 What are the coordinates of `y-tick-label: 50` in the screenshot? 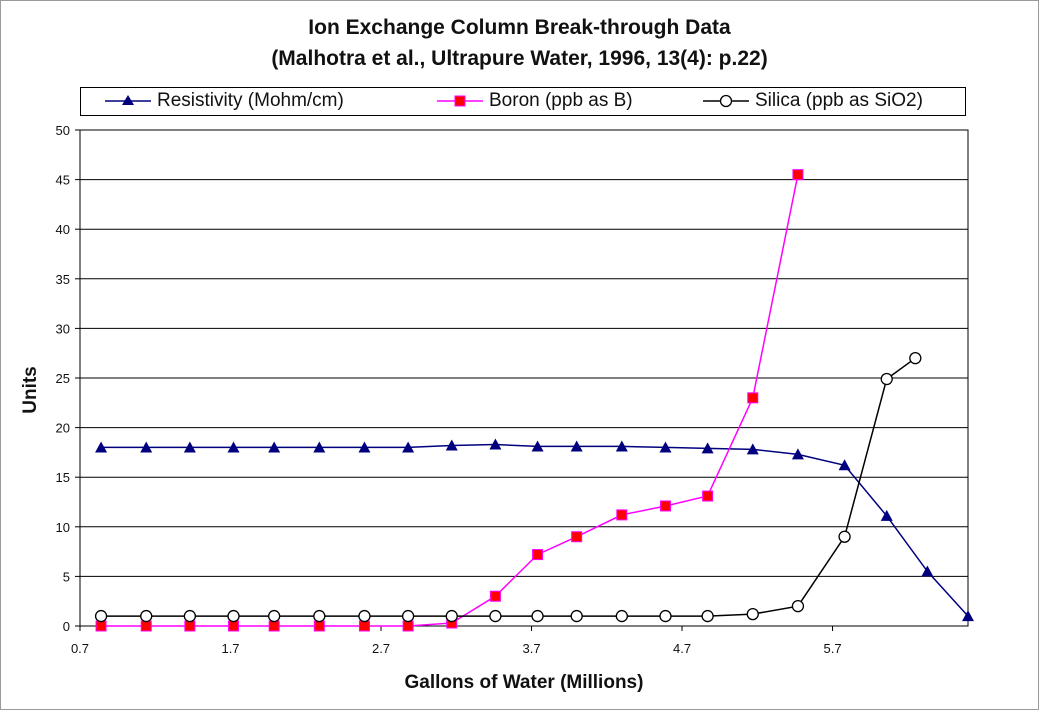 It's located at (63, 130).